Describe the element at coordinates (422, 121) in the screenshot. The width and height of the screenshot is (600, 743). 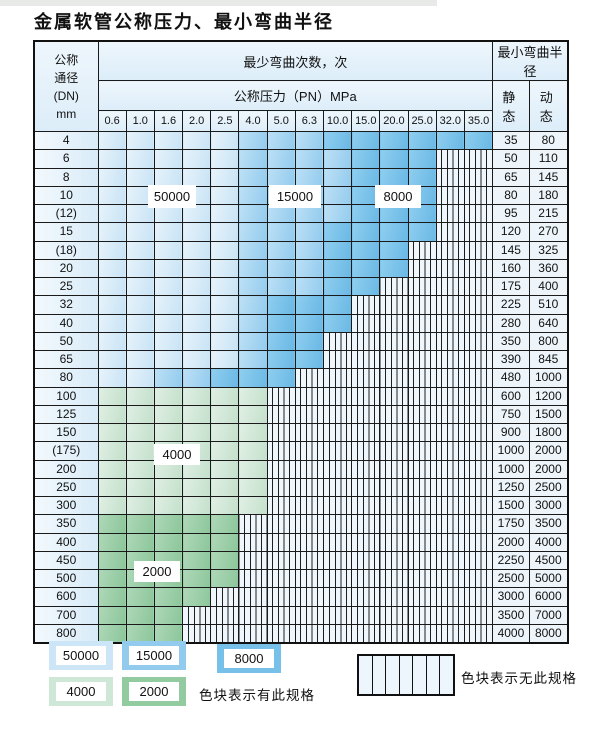
I see `pressure-value: 25.0` at that location.